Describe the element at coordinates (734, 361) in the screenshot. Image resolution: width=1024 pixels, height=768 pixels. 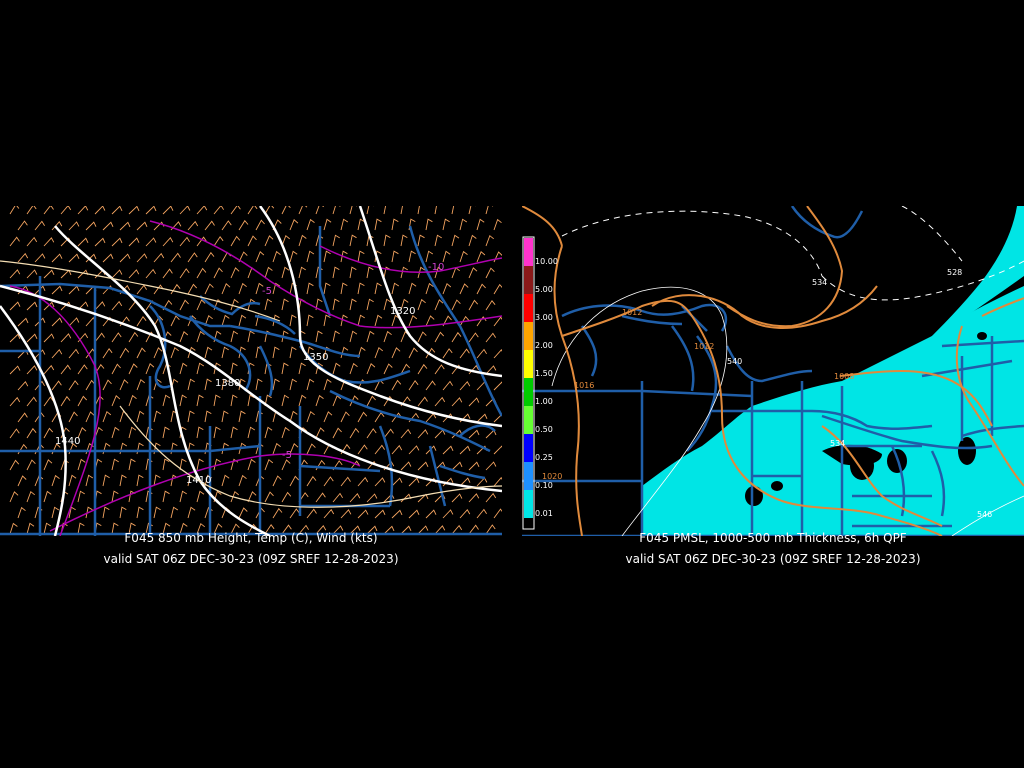
I see `thickness-label-540: 540` at that location.